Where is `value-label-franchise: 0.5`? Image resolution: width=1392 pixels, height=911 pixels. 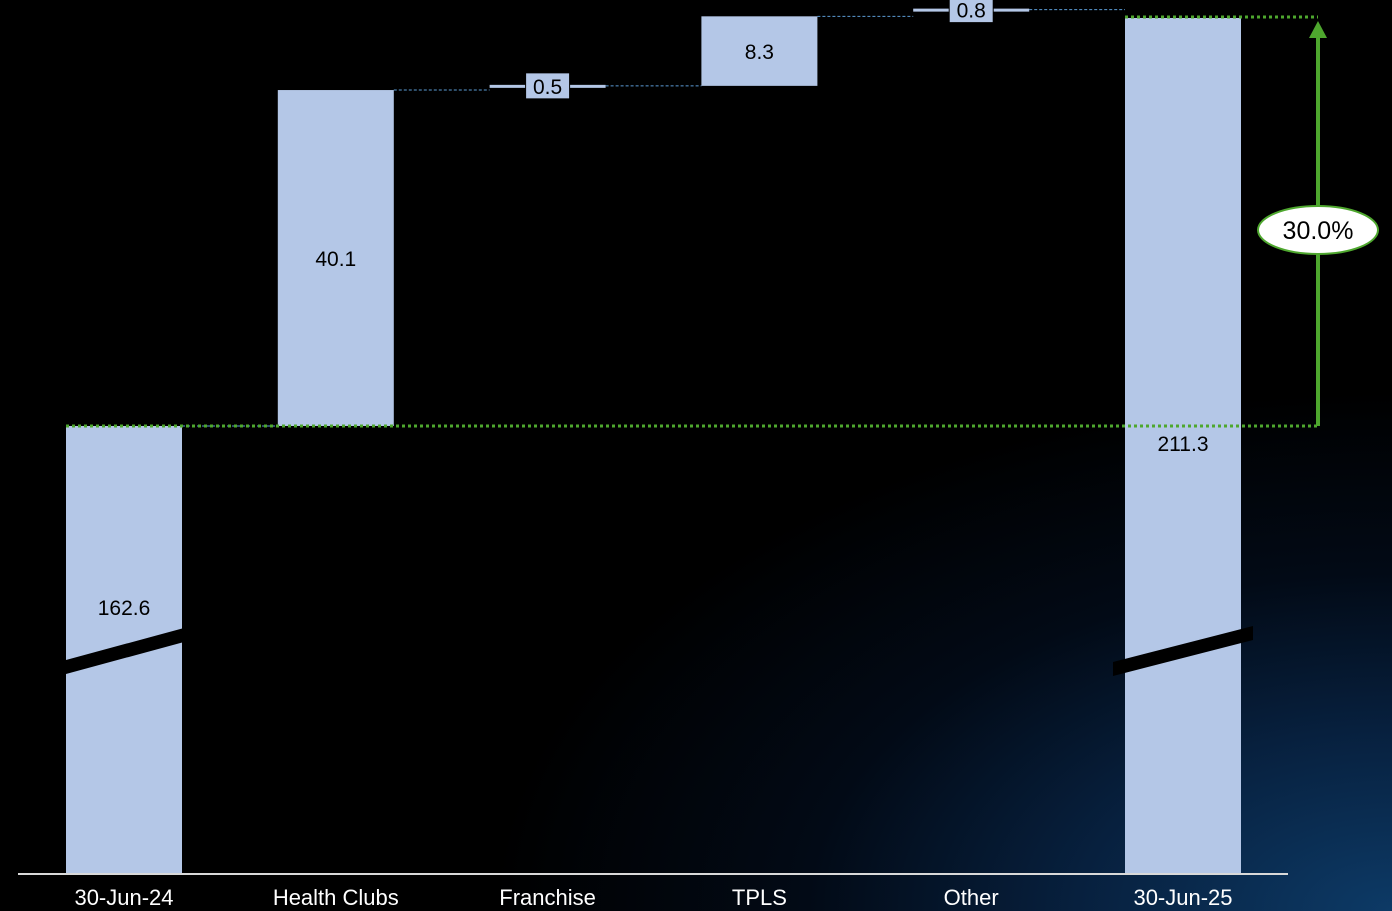 value-label-franchise: 0.5 is located at coordinates (547, 87).